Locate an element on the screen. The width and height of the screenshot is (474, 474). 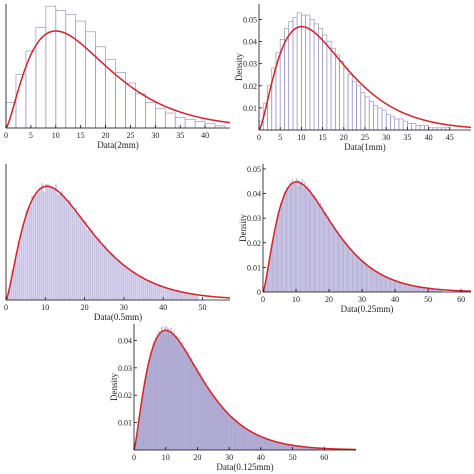
x-tick-label: 25 is located at coordinates (130, 135).